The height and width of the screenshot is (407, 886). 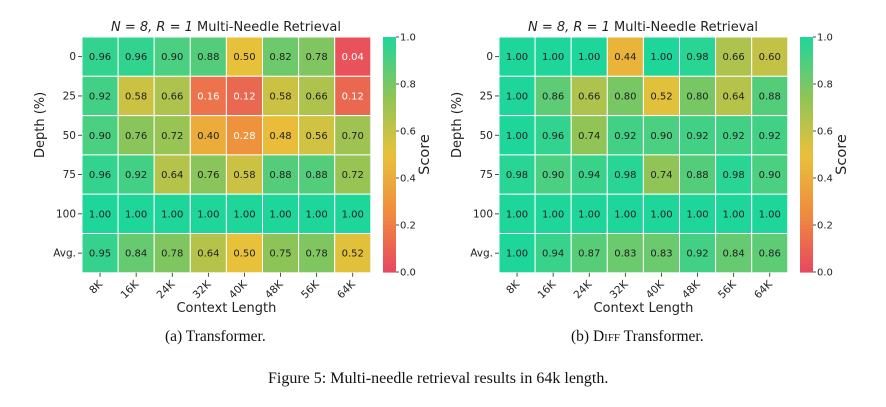 I want to click on x-tick-label: 40K, so click(x=239, y=290).